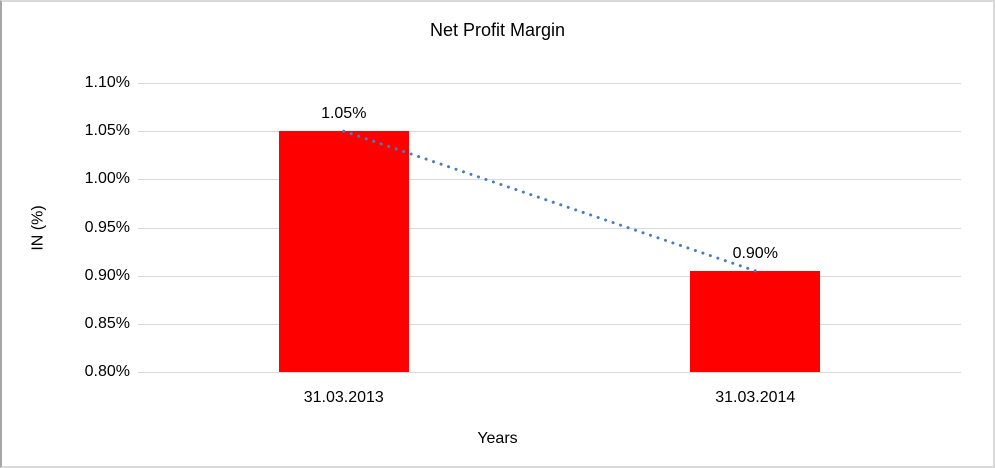 This screenshot has height=468, width=995. Describe the element at coordinates (107, 323) in the screenshot. I see `y-tick-label: 0.85%` at that location.